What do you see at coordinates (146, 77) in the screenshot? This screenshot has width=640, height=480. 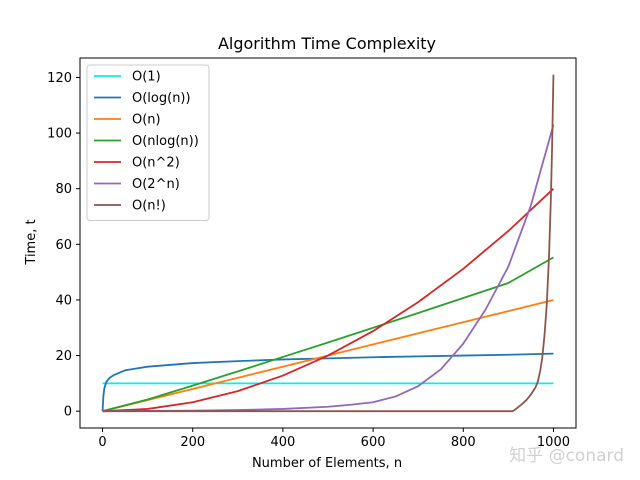 I see `legend-label-0: O(1)` at bounding box center [146, 77].